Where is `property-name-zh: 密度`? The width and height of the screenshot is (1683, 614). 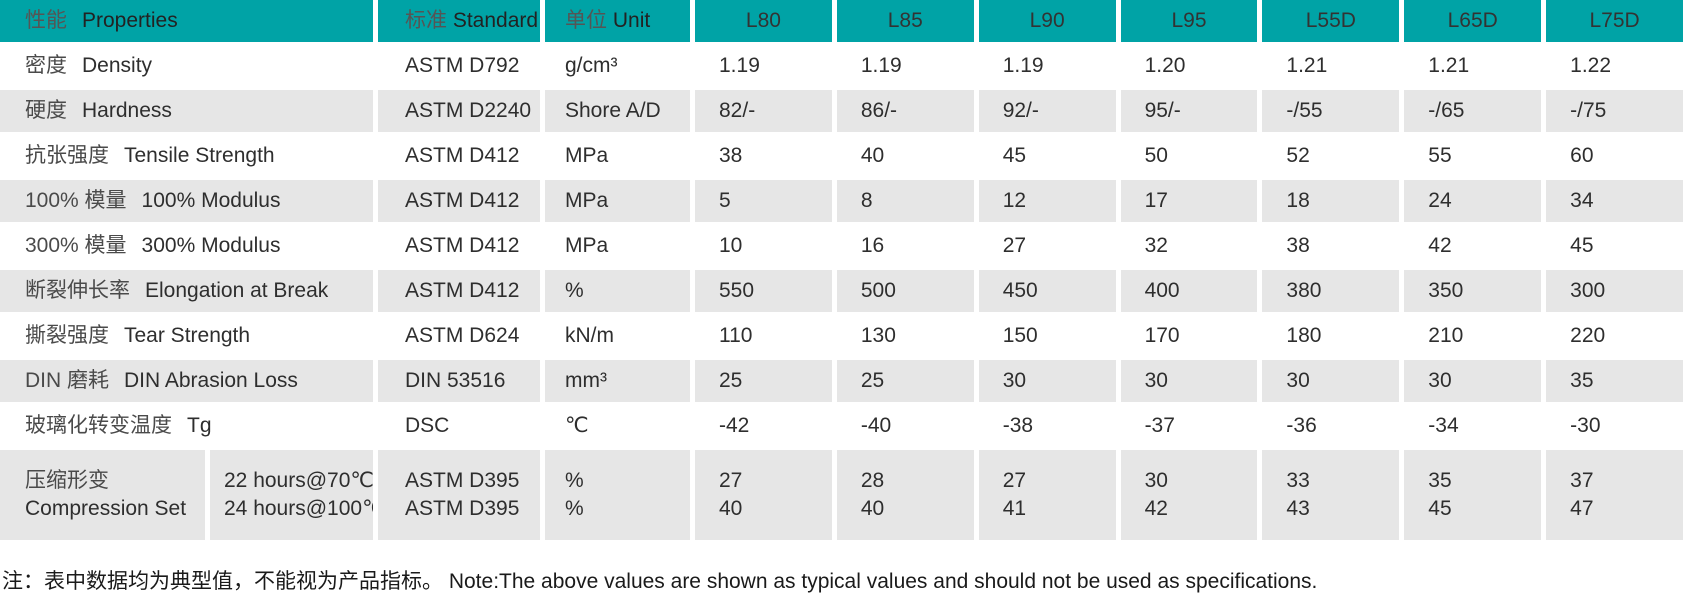
property-name-zh: 密度 is located at coordinates (46, 65).